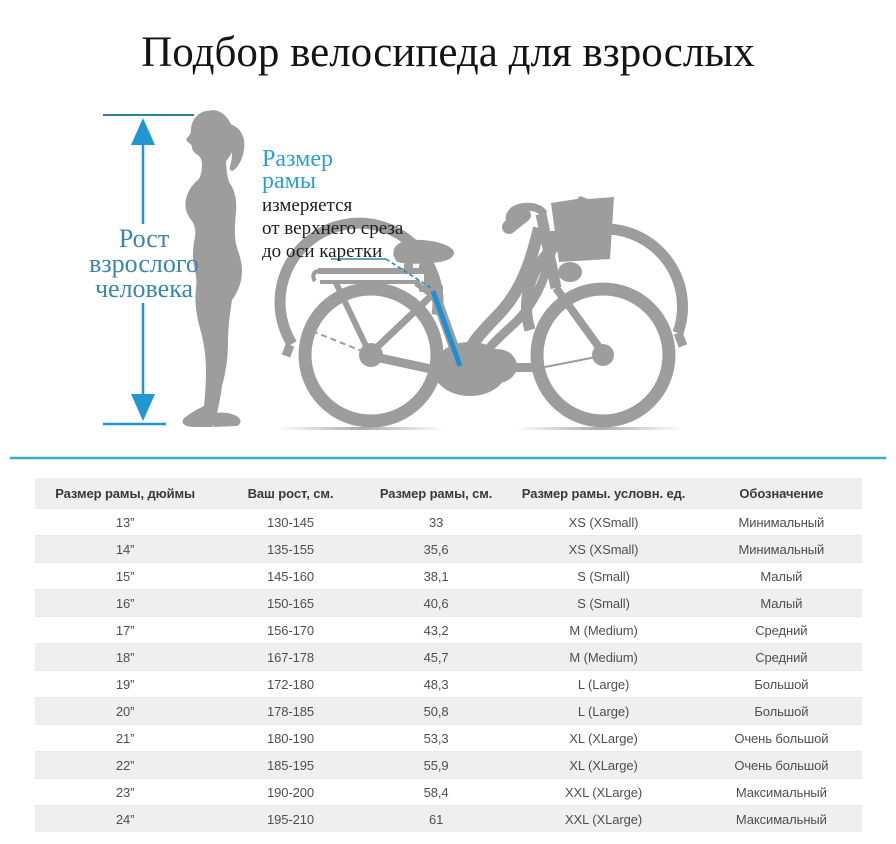 Image resolution: width=896 pixels, height=844 pixels. I want to click on table-row: 18” 167-178 45,7 M (Medium) Средний, so click(448, 657).